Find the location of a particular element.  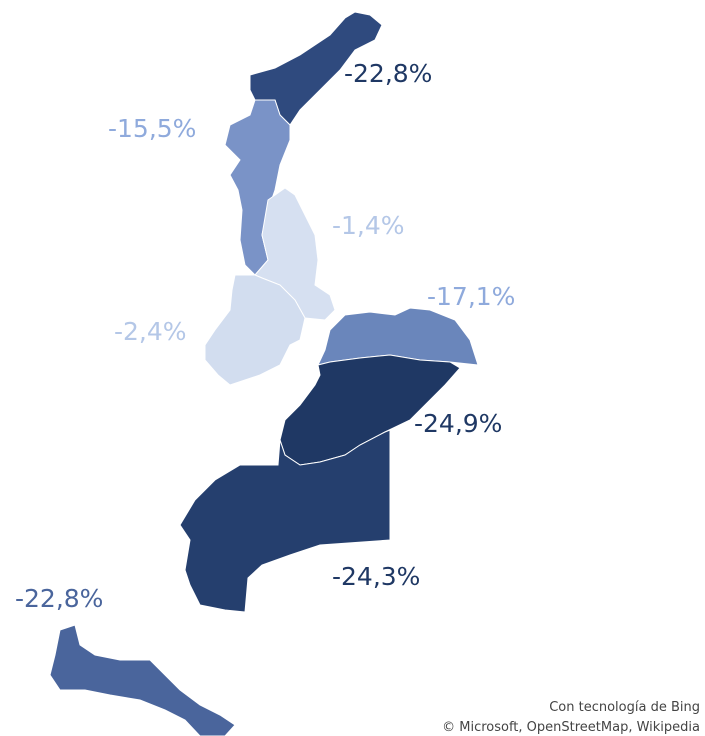

attribution: © Microsoft, OpenStreetMap, Wikipedia is located at coordinates (571, 727).